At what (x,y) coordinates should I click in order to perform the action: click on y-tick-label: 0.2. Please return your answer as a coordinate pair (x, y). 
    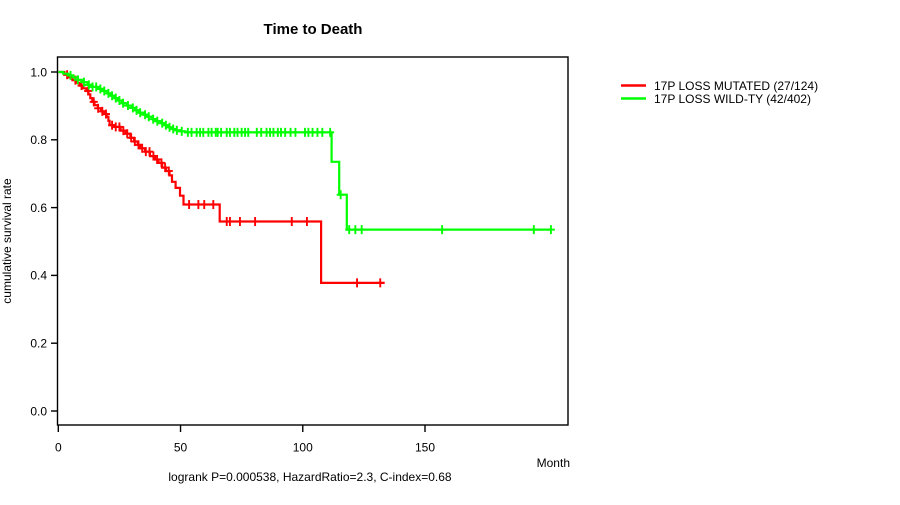
    Looking at the image, I should click on (38, 344).